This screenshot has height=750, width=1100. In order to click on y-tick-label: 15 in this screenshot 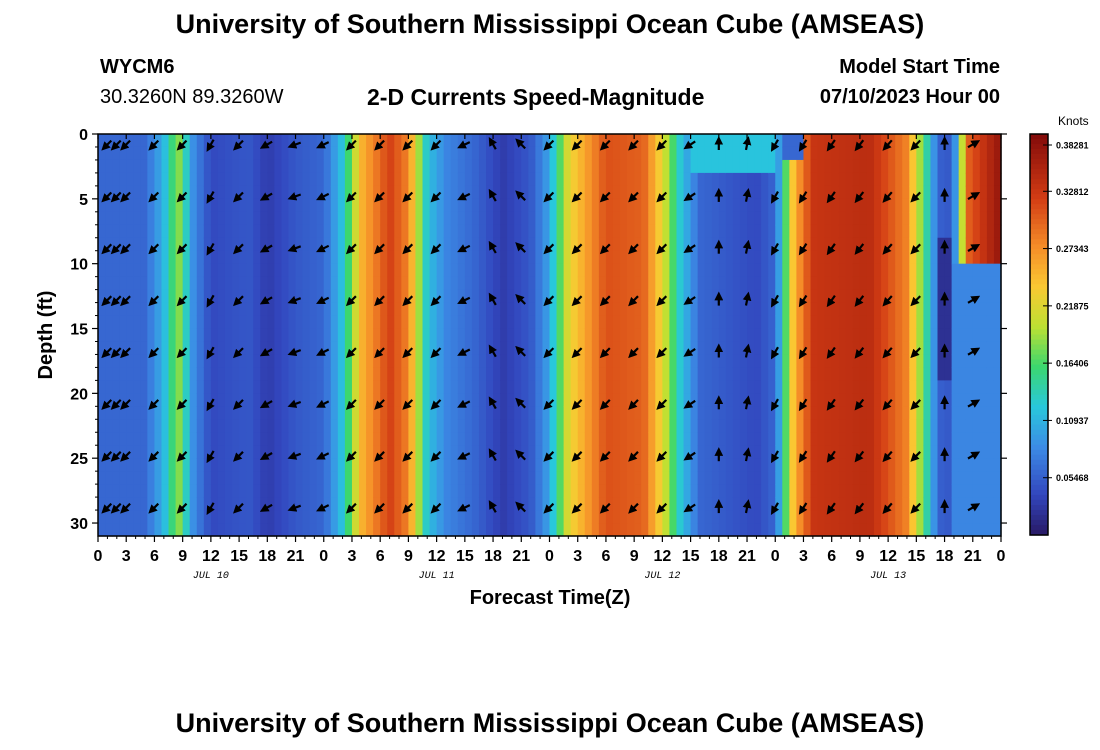, I will do `click(79, 330)`.